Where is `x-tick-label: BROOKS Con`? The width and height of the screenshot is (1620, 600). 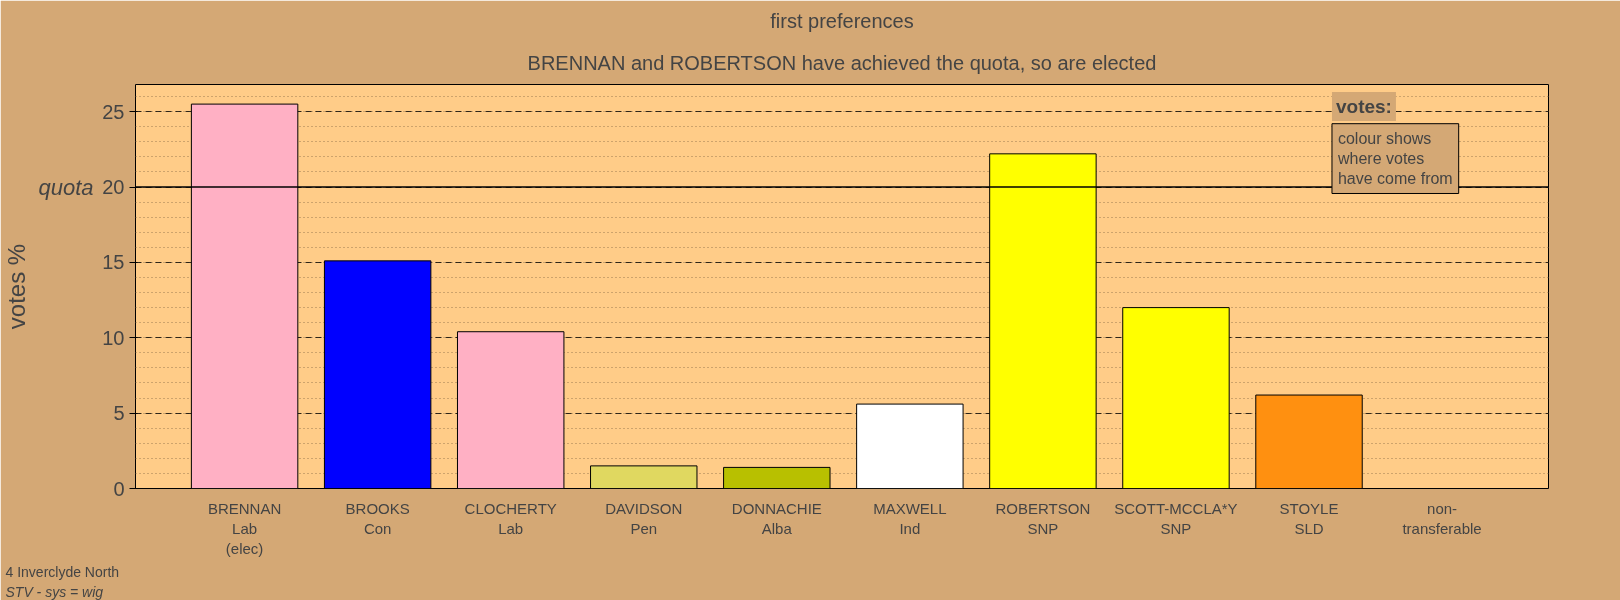
x-tick-label: BROOKS Con is located at coordinates (377, 518).